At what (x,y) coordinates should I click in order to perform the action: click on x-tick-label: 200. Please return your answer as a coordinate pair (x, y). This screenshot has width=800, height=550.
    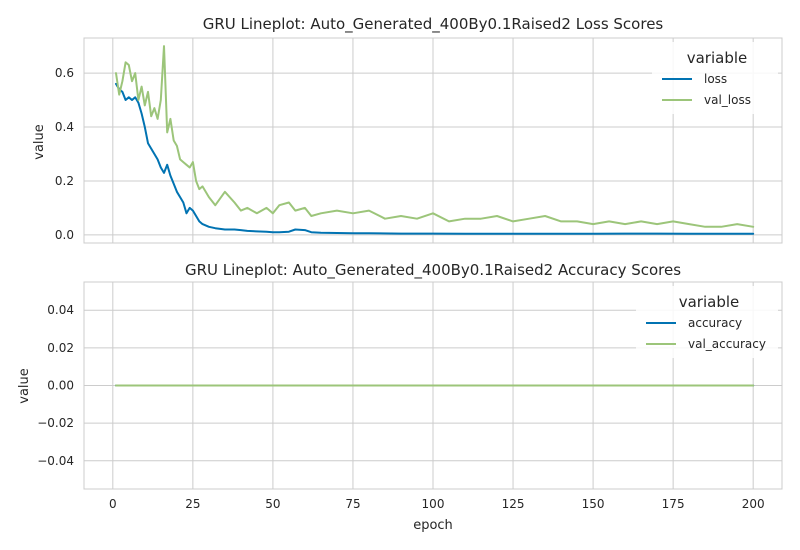
    Looking at the image, I should click on (753, 504).